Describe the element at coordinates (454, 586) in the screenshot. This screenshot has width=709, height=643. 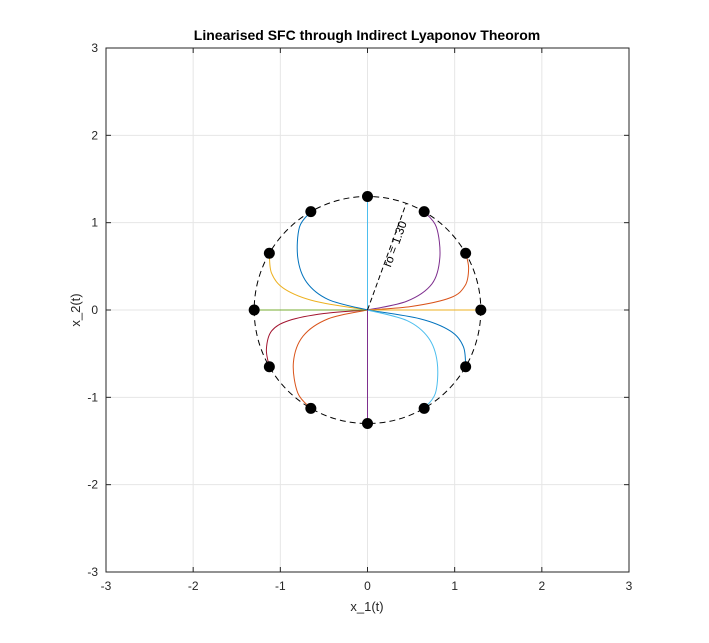
I see `x-tick-label: 1` at that location.